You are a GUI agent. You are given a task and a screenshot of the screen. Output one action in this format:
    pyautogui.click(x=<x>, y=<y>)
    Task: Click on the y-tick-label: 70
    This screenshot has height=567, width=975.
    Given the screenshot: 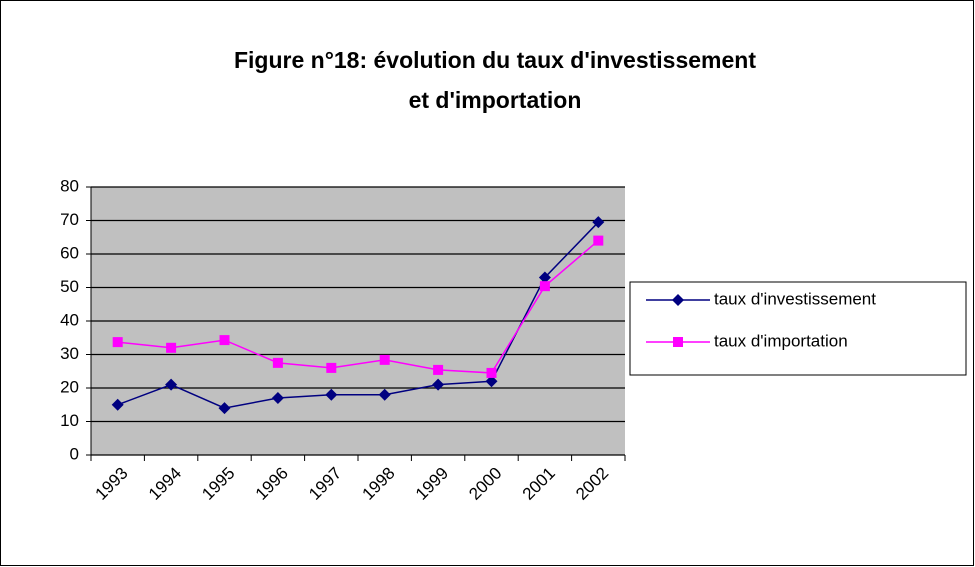 What is the action you would take?
    pyautogui.click(x=69, y=219)
    